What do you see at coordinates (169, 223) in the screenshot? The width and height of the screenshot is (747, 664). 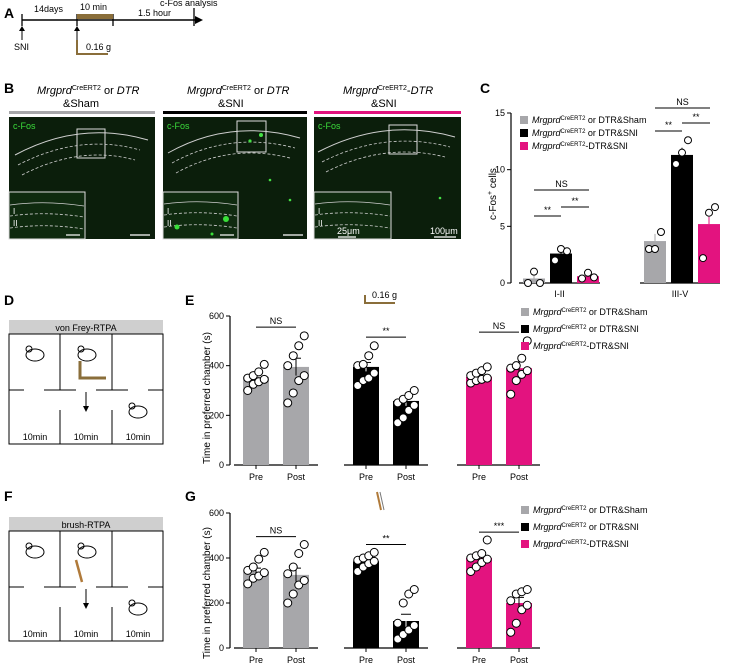 I see `lamina-ii-sni: II` at bounding box center [169, 223].